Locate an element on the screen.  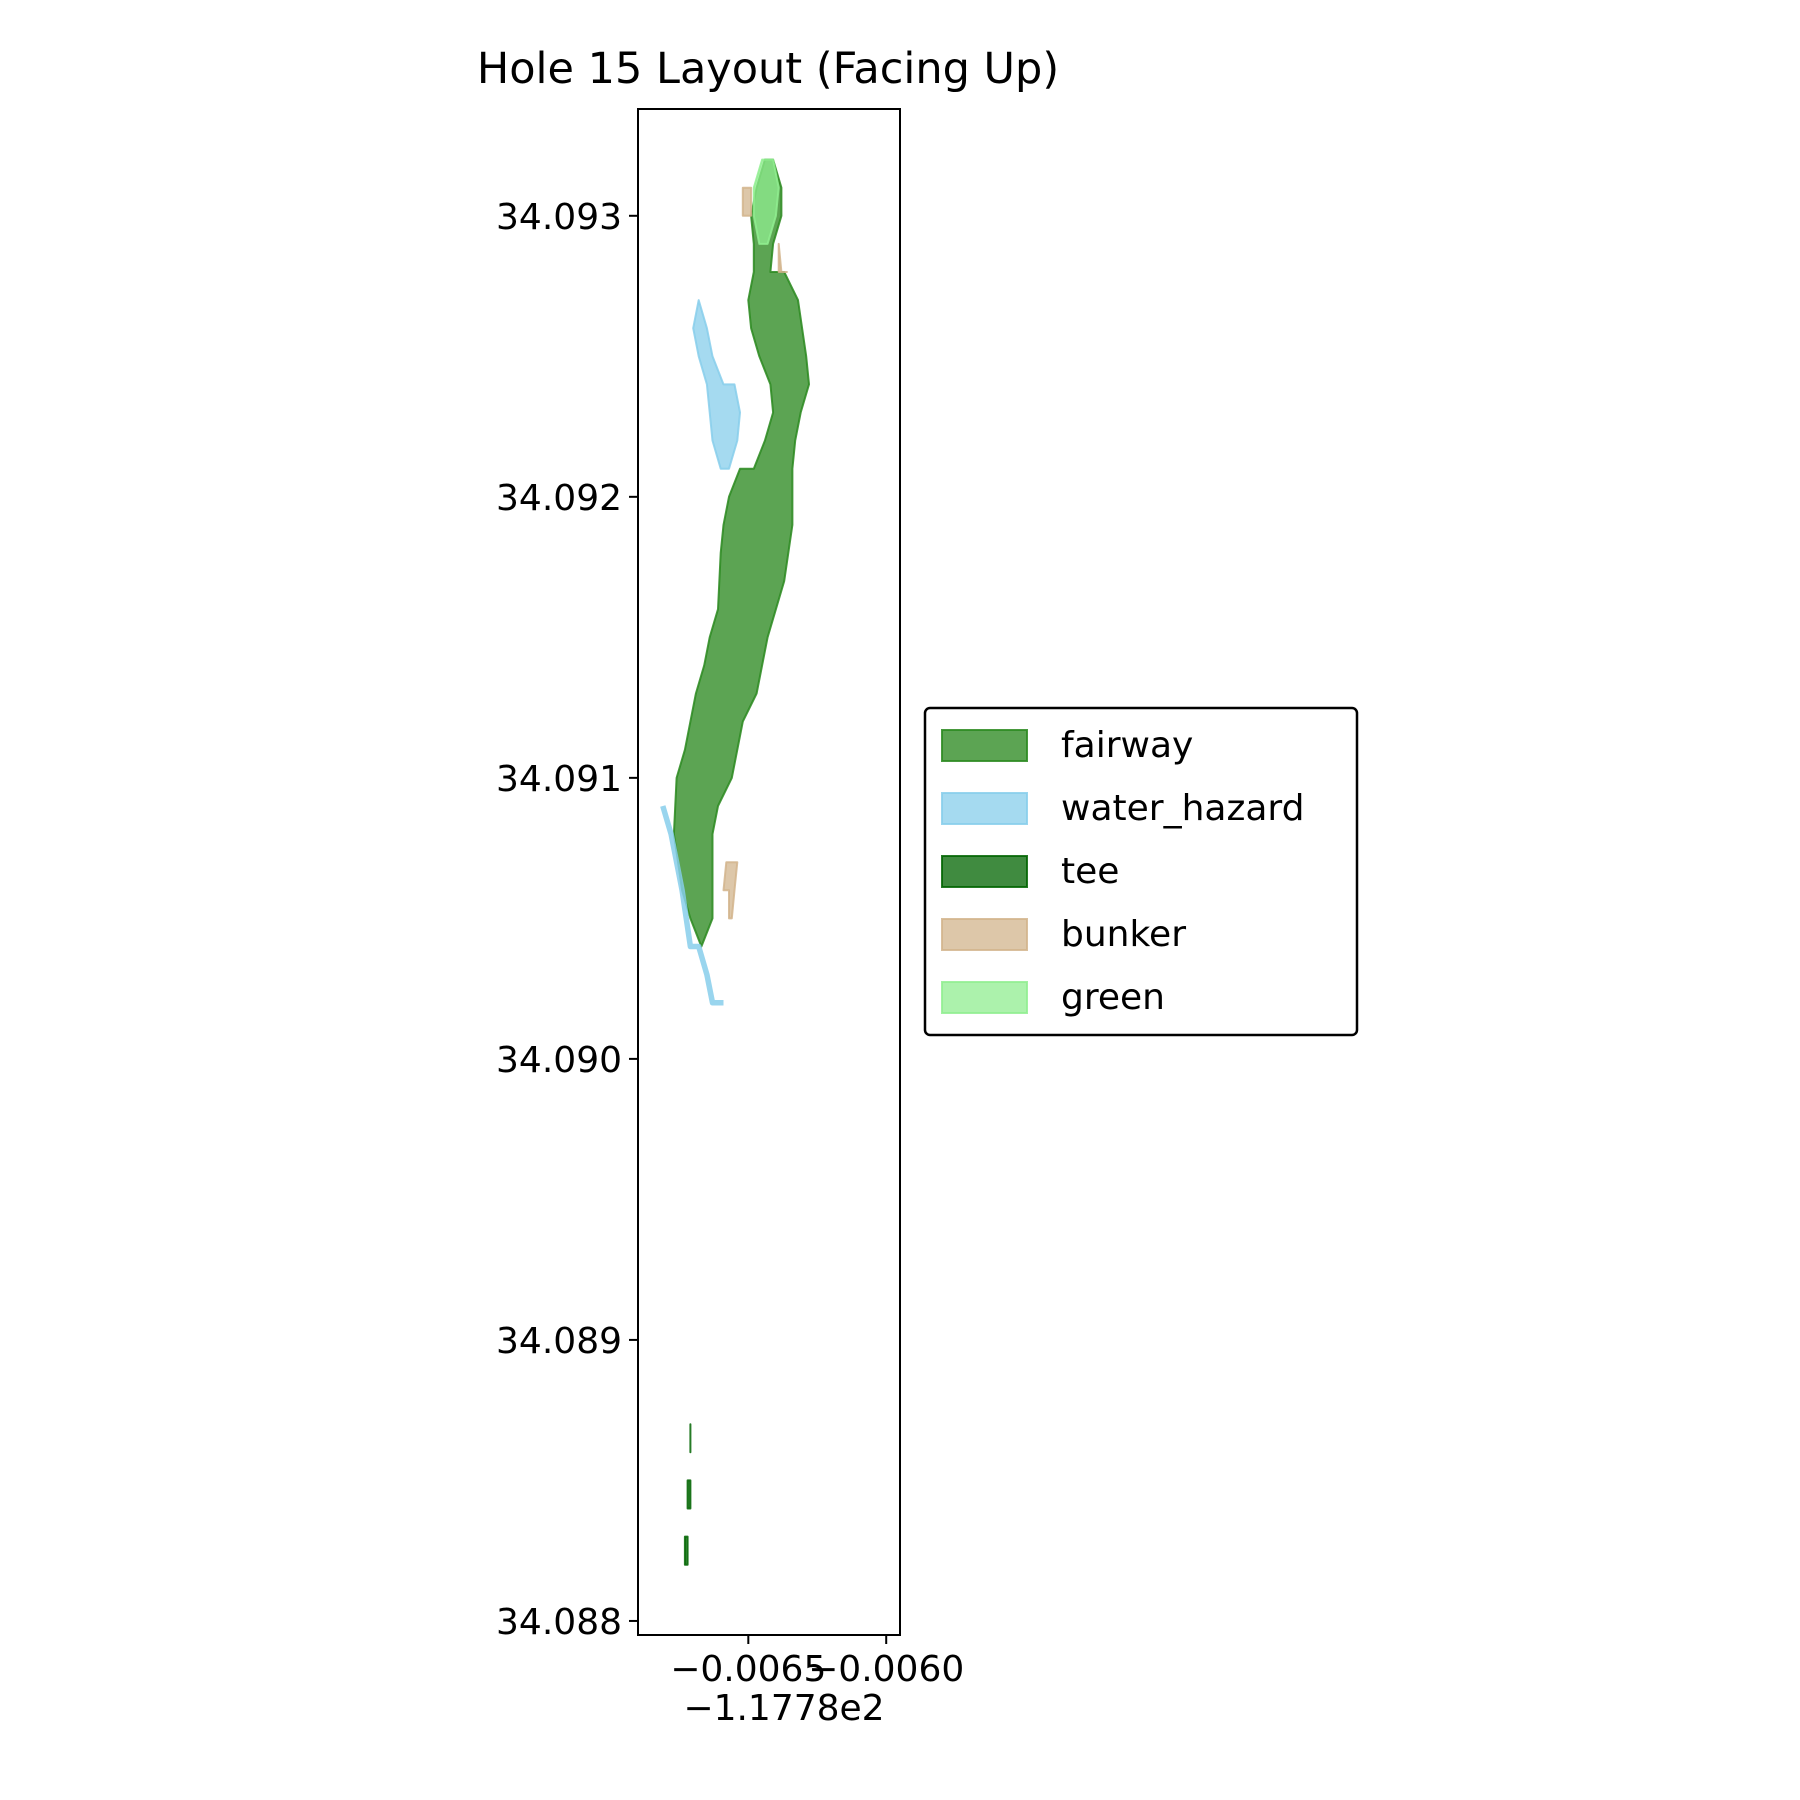
legend-label-tee: tee is located at coordinates (1090, 871).